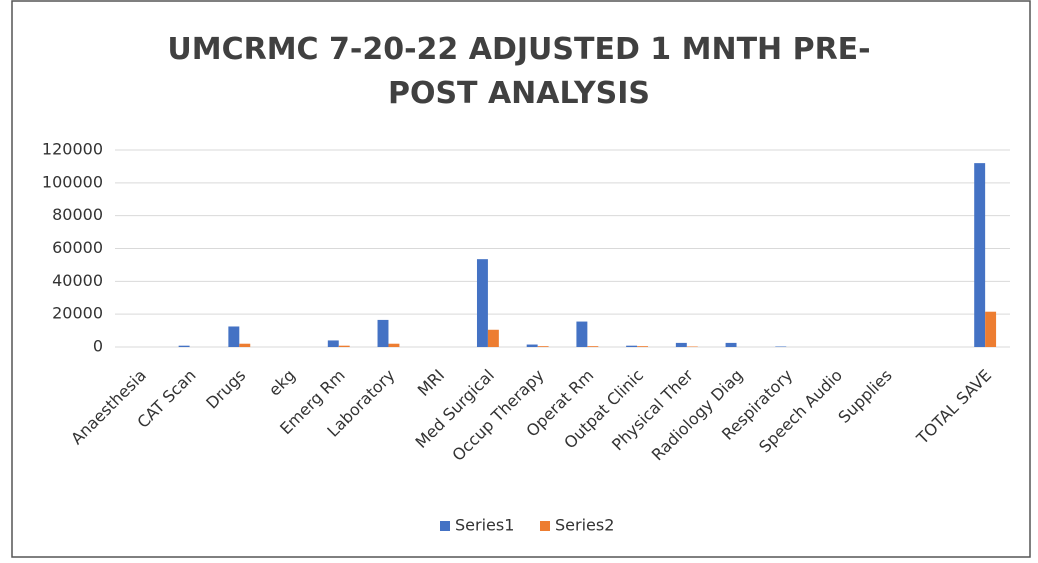  Describe the element at coordinates (77, 247) in the screenshot. I see `y-tick-label: 60000` at that location.